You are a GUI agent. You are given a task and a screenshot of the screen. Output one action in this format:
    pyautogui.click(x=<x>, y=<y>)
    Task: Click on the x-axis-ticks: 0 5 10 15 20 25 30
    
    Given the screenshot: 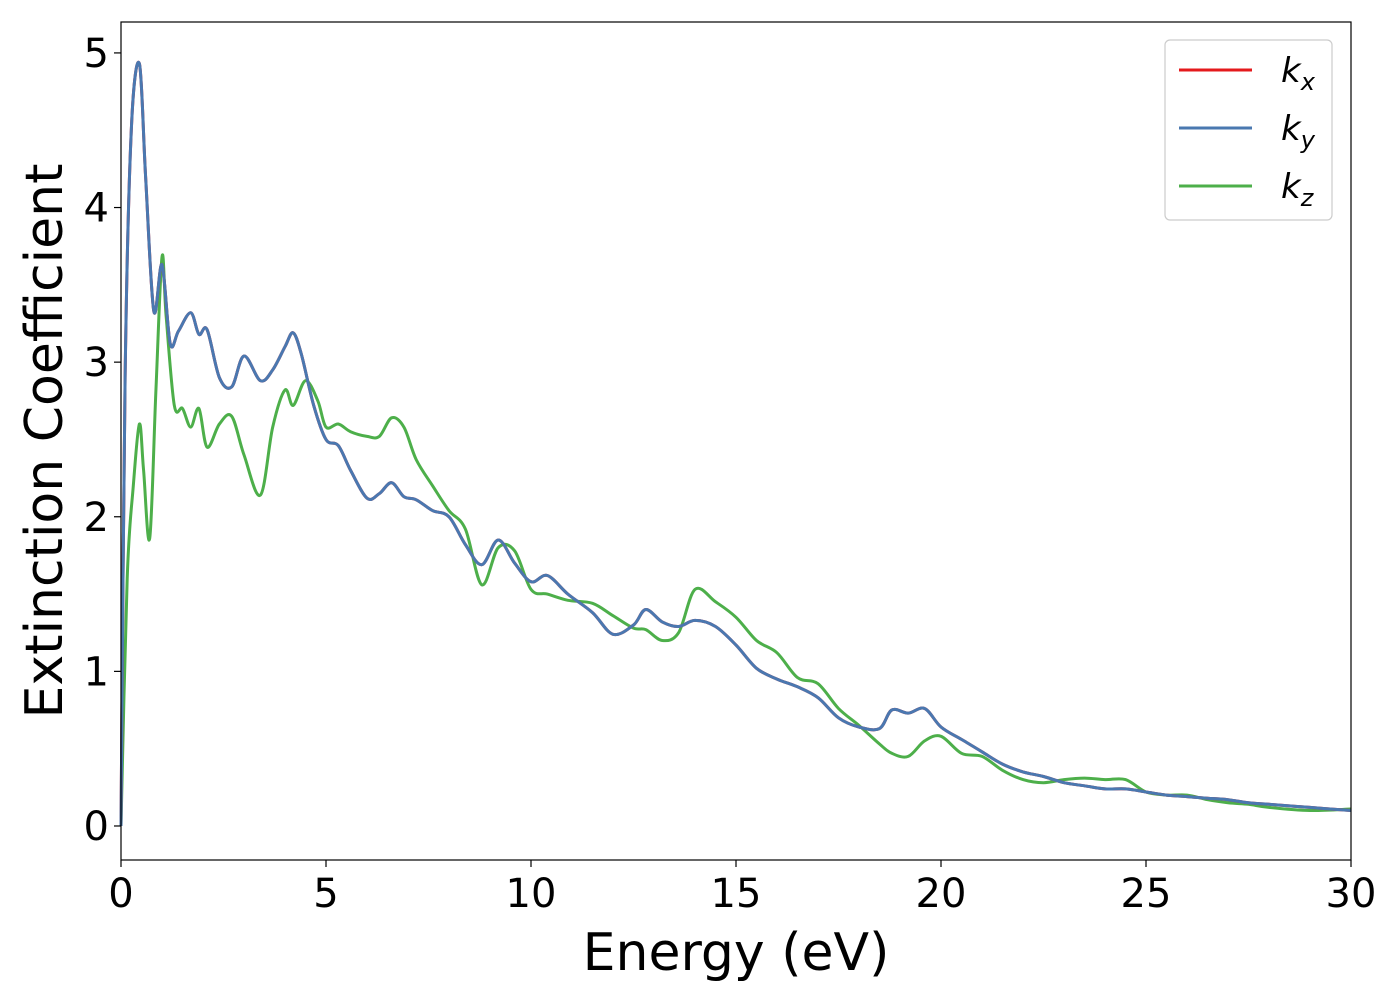 What is the action you would take?
    pyautogui.click(x=742, y=888)
    